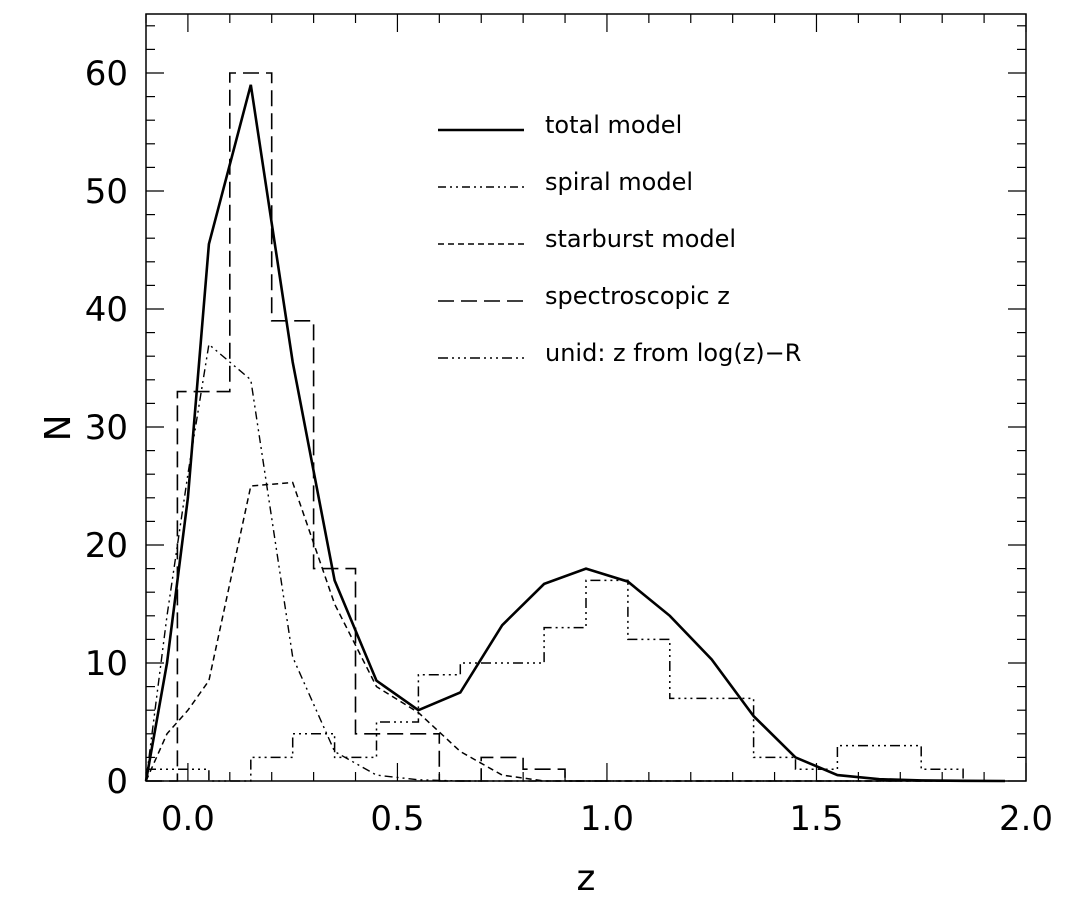 Image resolution: width=1065 pixels, height=897 pixels. Describe the element at coordinates (607, 819) in the screenshot. I see `x-tick-label: 1.0` at that location.